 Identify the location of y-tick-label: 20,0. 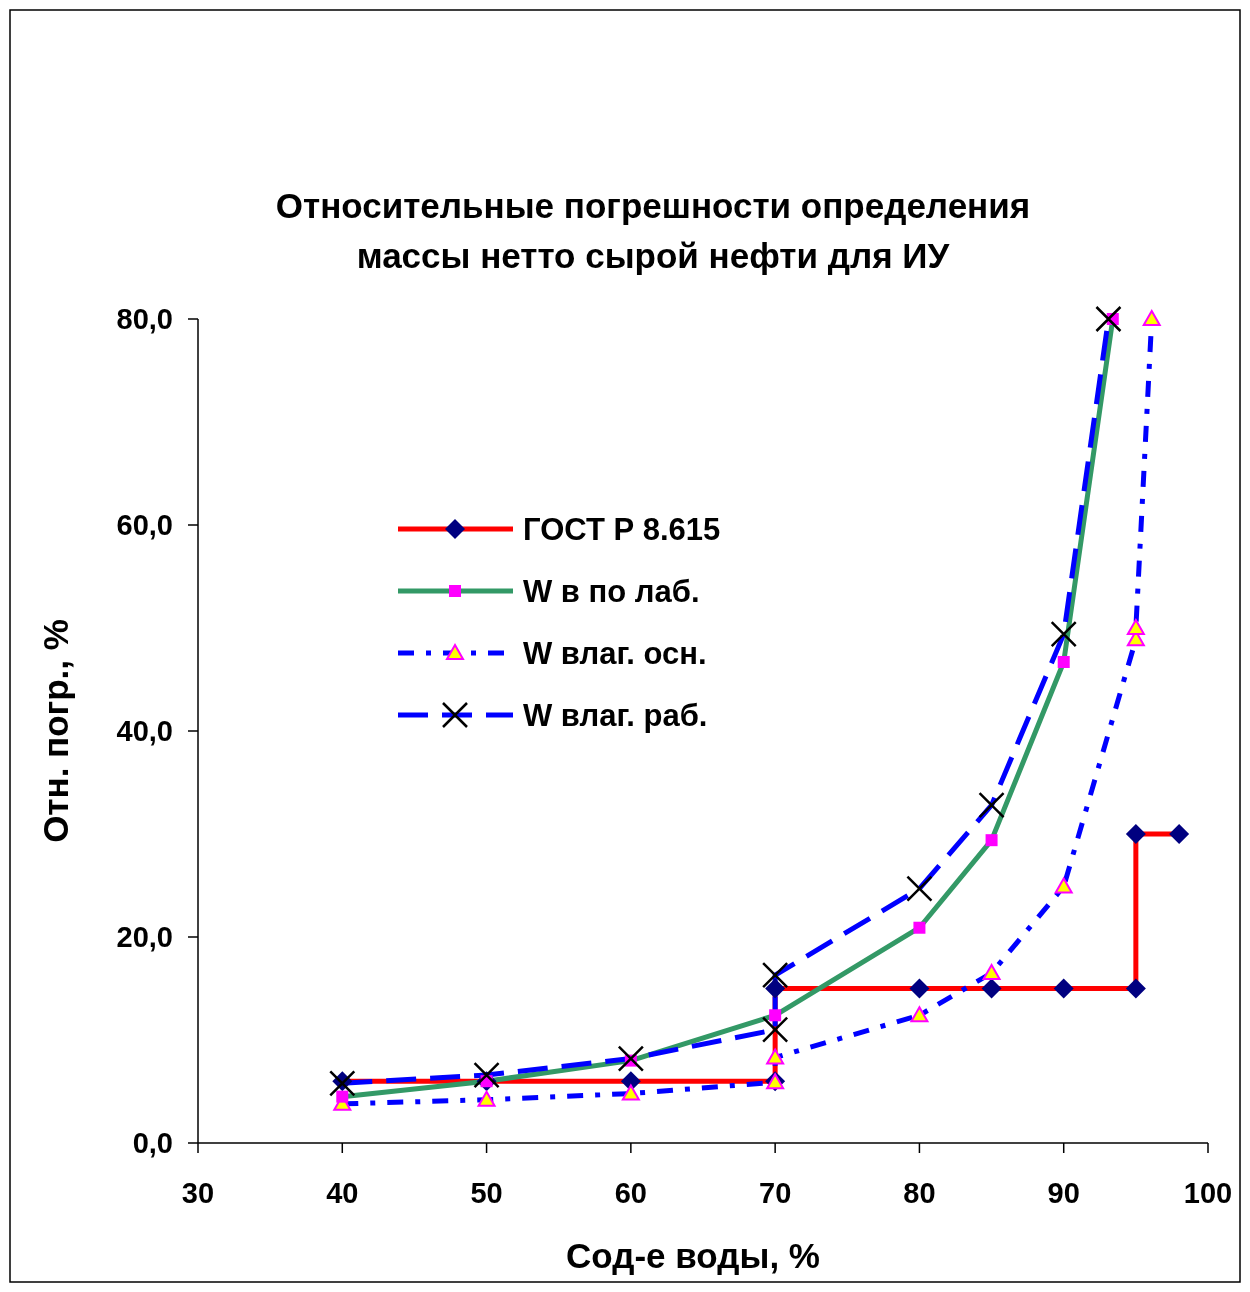
(144, 937).